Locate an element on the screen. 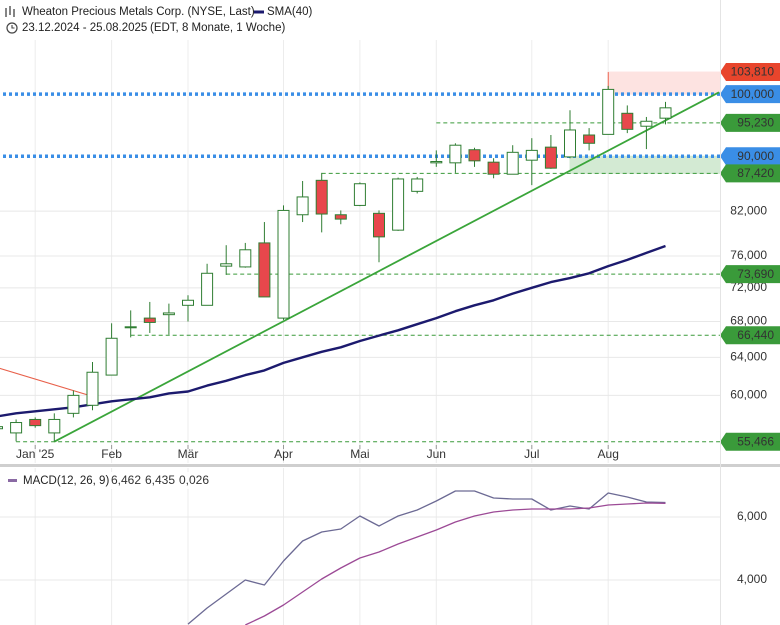 This screenshot has width=780, height=625. x-tick-label: Mai is located at coordinates (359, 454).